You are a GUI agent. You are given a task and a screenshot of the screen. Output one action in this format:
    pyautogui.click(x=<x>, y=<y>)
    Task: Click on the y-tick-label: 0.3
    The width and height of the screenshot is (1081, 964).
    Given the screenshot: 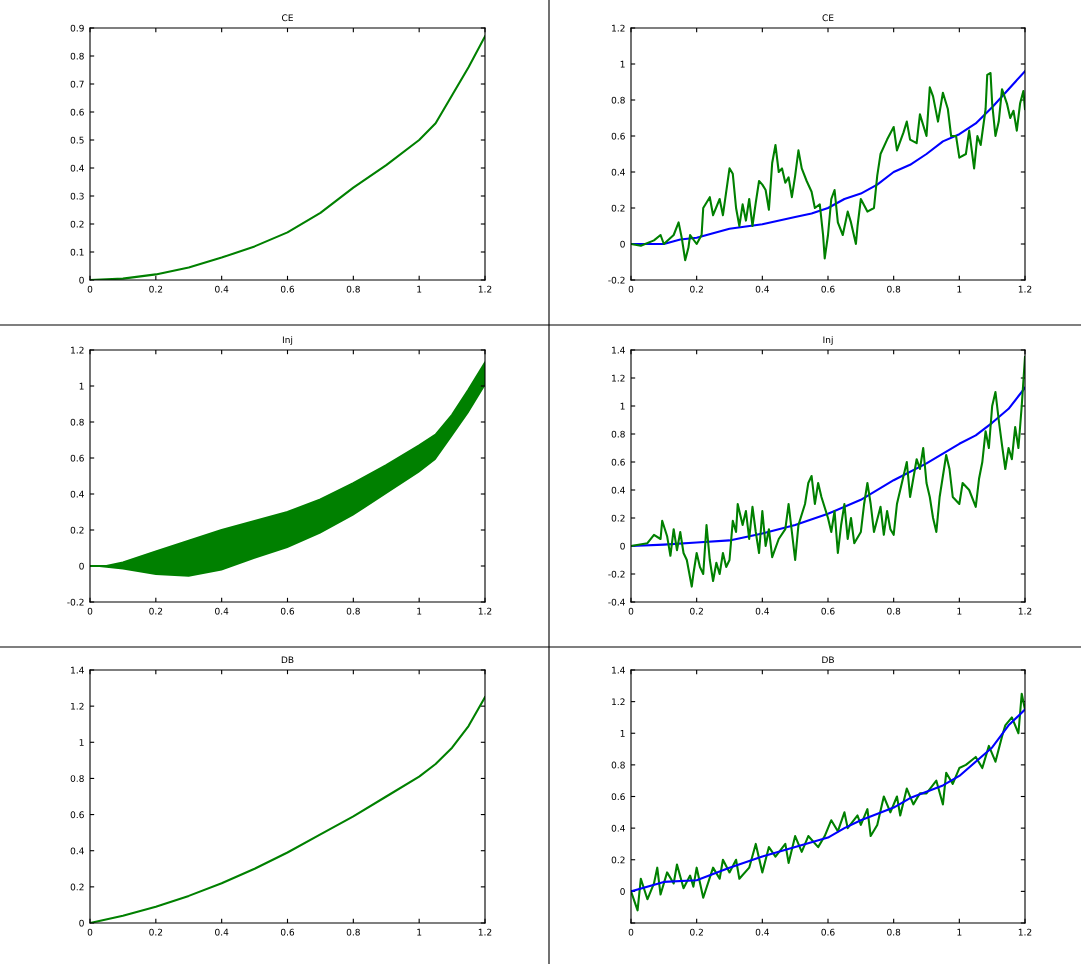 What is the action you would take?
    pyautogui.click(x=77, y=196)
    